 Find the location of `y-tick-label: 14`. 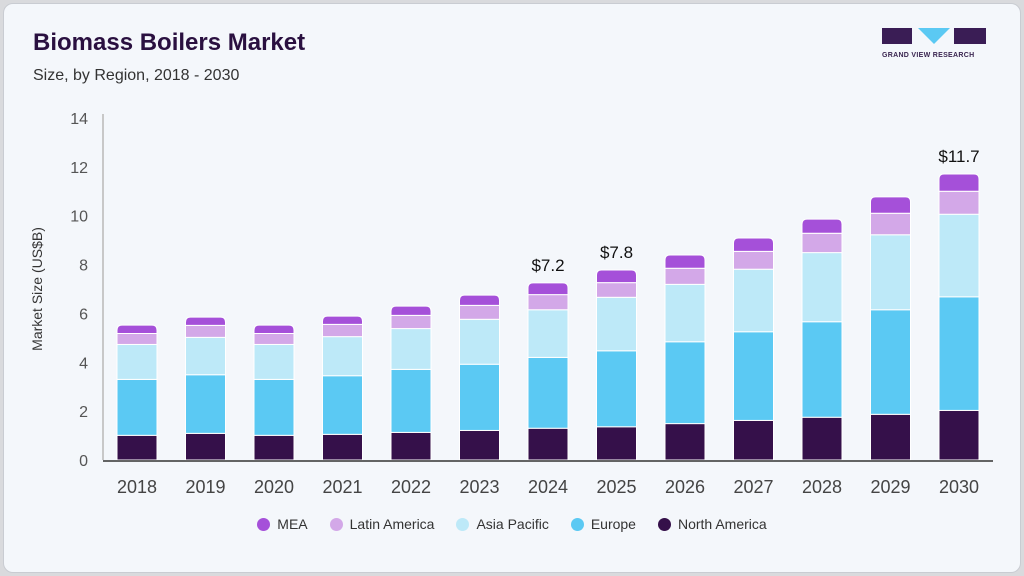

y-tick-label: 14 is located at coordinates (79, 119).